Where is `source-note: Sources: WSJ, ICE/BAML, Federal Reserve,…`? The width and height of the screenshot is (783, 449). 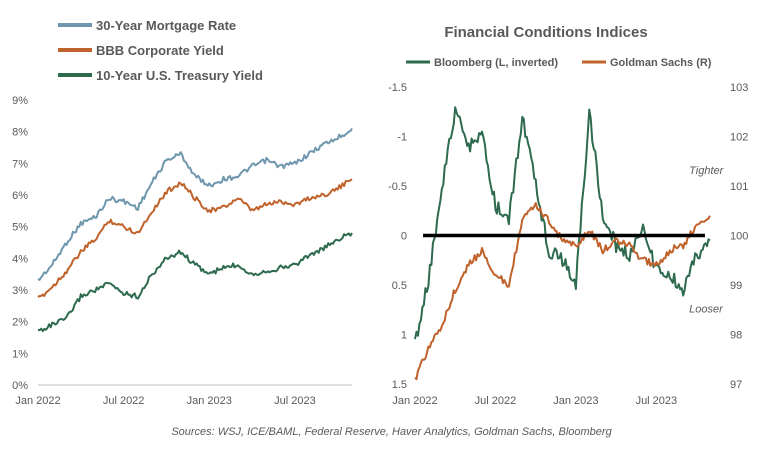 source-note: Sources: WSJ, ICE/BAML, Federal Reserve,… is located at coordinates (391, 432).